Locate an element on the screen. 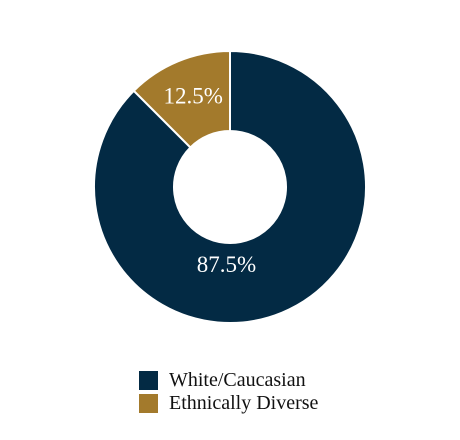 Image resolution: width=460 pixels, height=440 pixels. data-labels-group: 87.5% 12.5% is located at coordinates (210, 181).